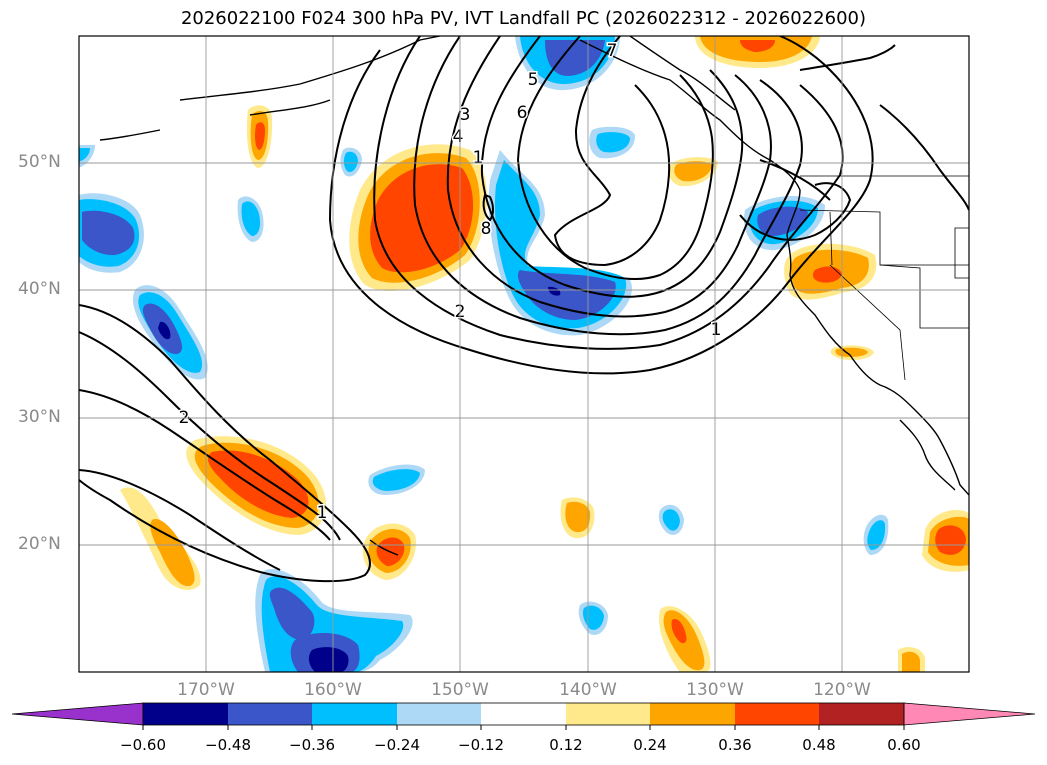  What do you see at coordinates (842, 690) in the screenshot?
I see `lon-label: 120°W` at bounding box center [842, 690].